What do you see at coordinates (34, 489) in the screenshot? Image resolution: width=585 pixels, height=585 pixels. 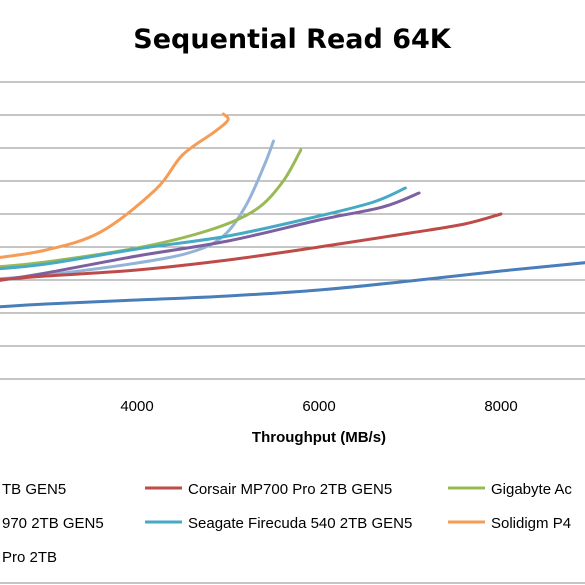 I see `legend-entry-label: TB GEN5` at bounding box center [34, 489].